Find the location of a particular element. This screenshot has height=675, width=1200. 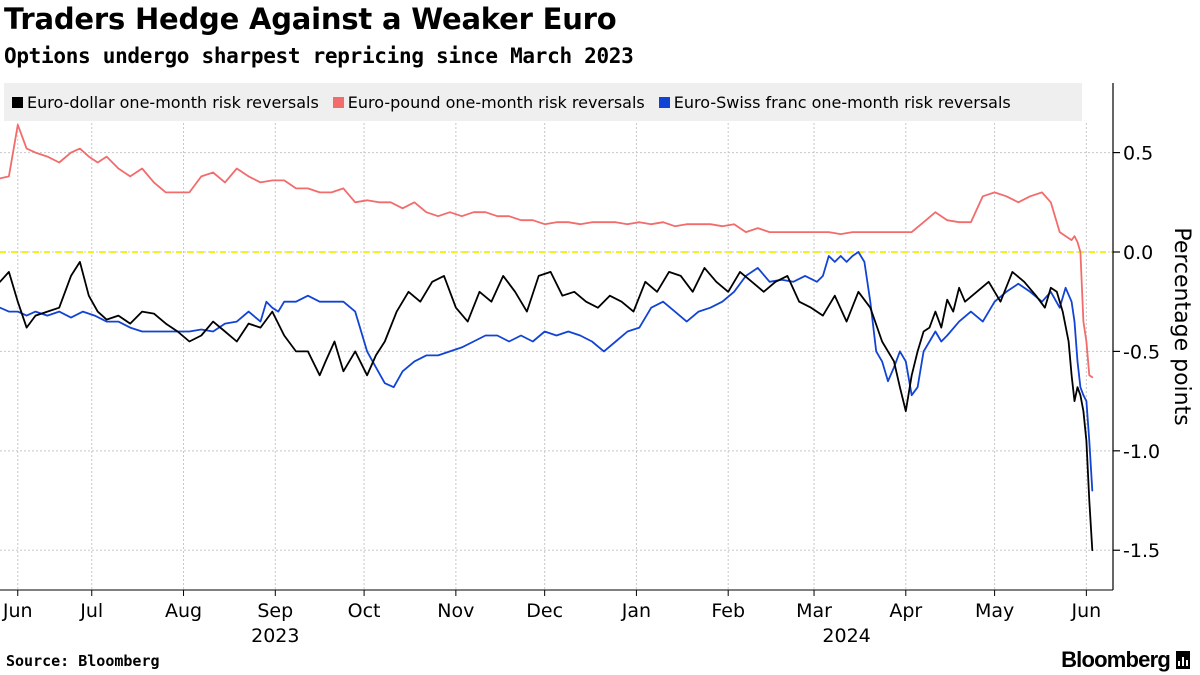

x-tick-label: Aug is located at coordinates (183, 611).